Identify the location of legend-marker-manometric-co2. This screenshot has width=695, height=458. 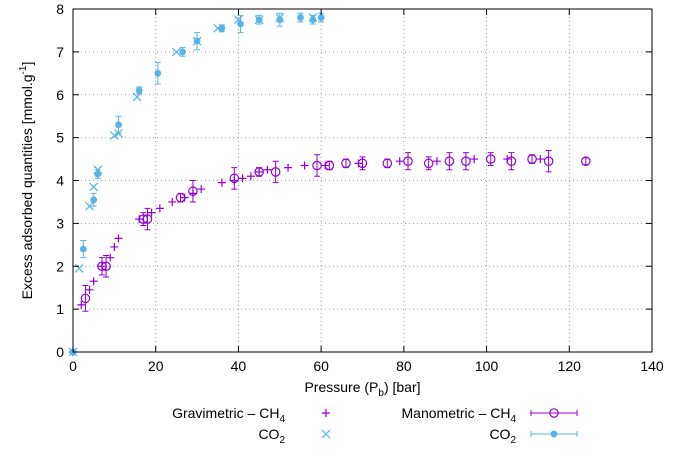
(554, 434).